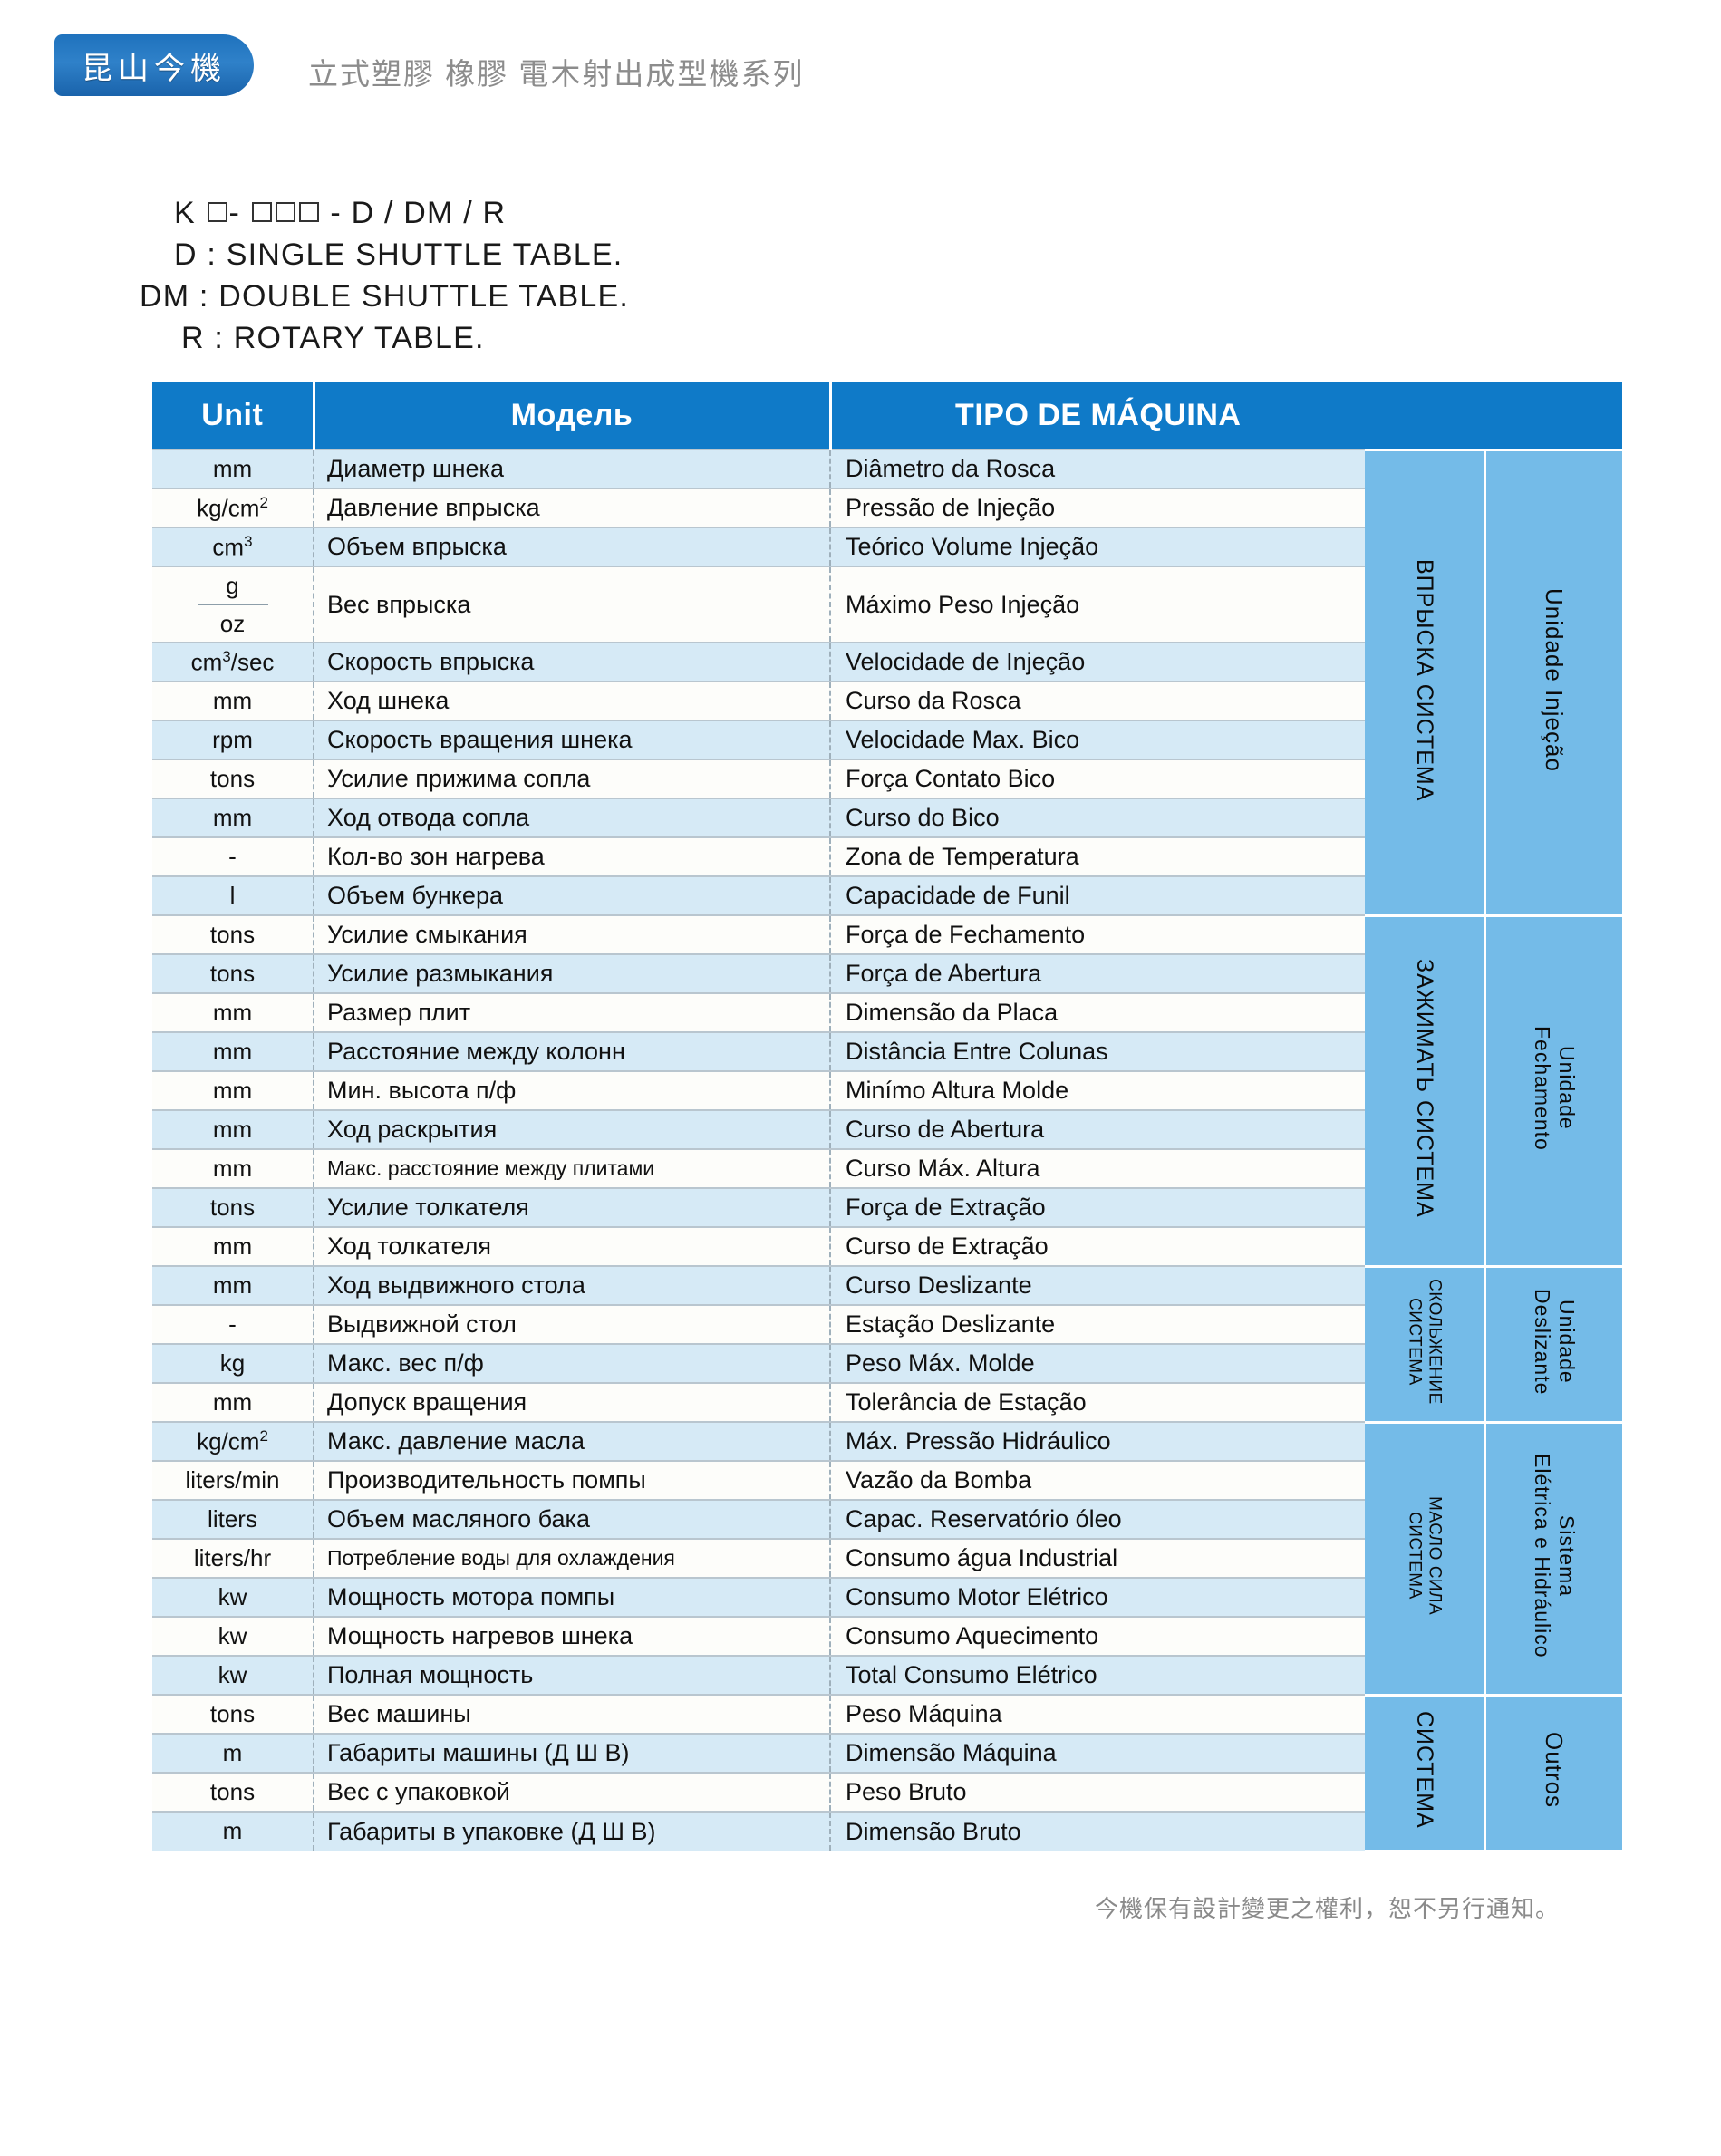 This screenshot has width=1721, height=2156. What do you see at coordinates (1097, 546) in the screenshot?
I see `cell-machine-type-pt: Teórico Volume Injeção` at bounding box center [1097, 546].